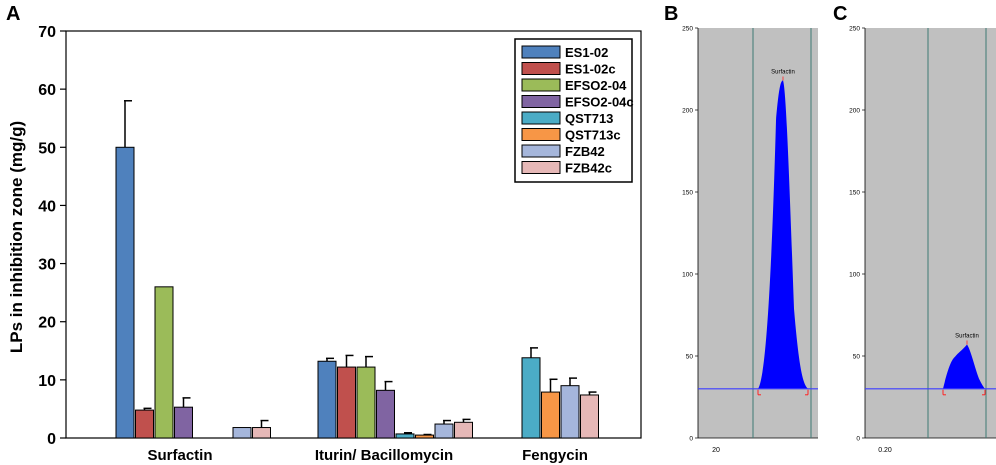 This screenshot has width=996, height=465. What do you see at coordinates (47, 265) in the screenshot?
I see `y-tick-label: 30` at bounding box center [47, 265].